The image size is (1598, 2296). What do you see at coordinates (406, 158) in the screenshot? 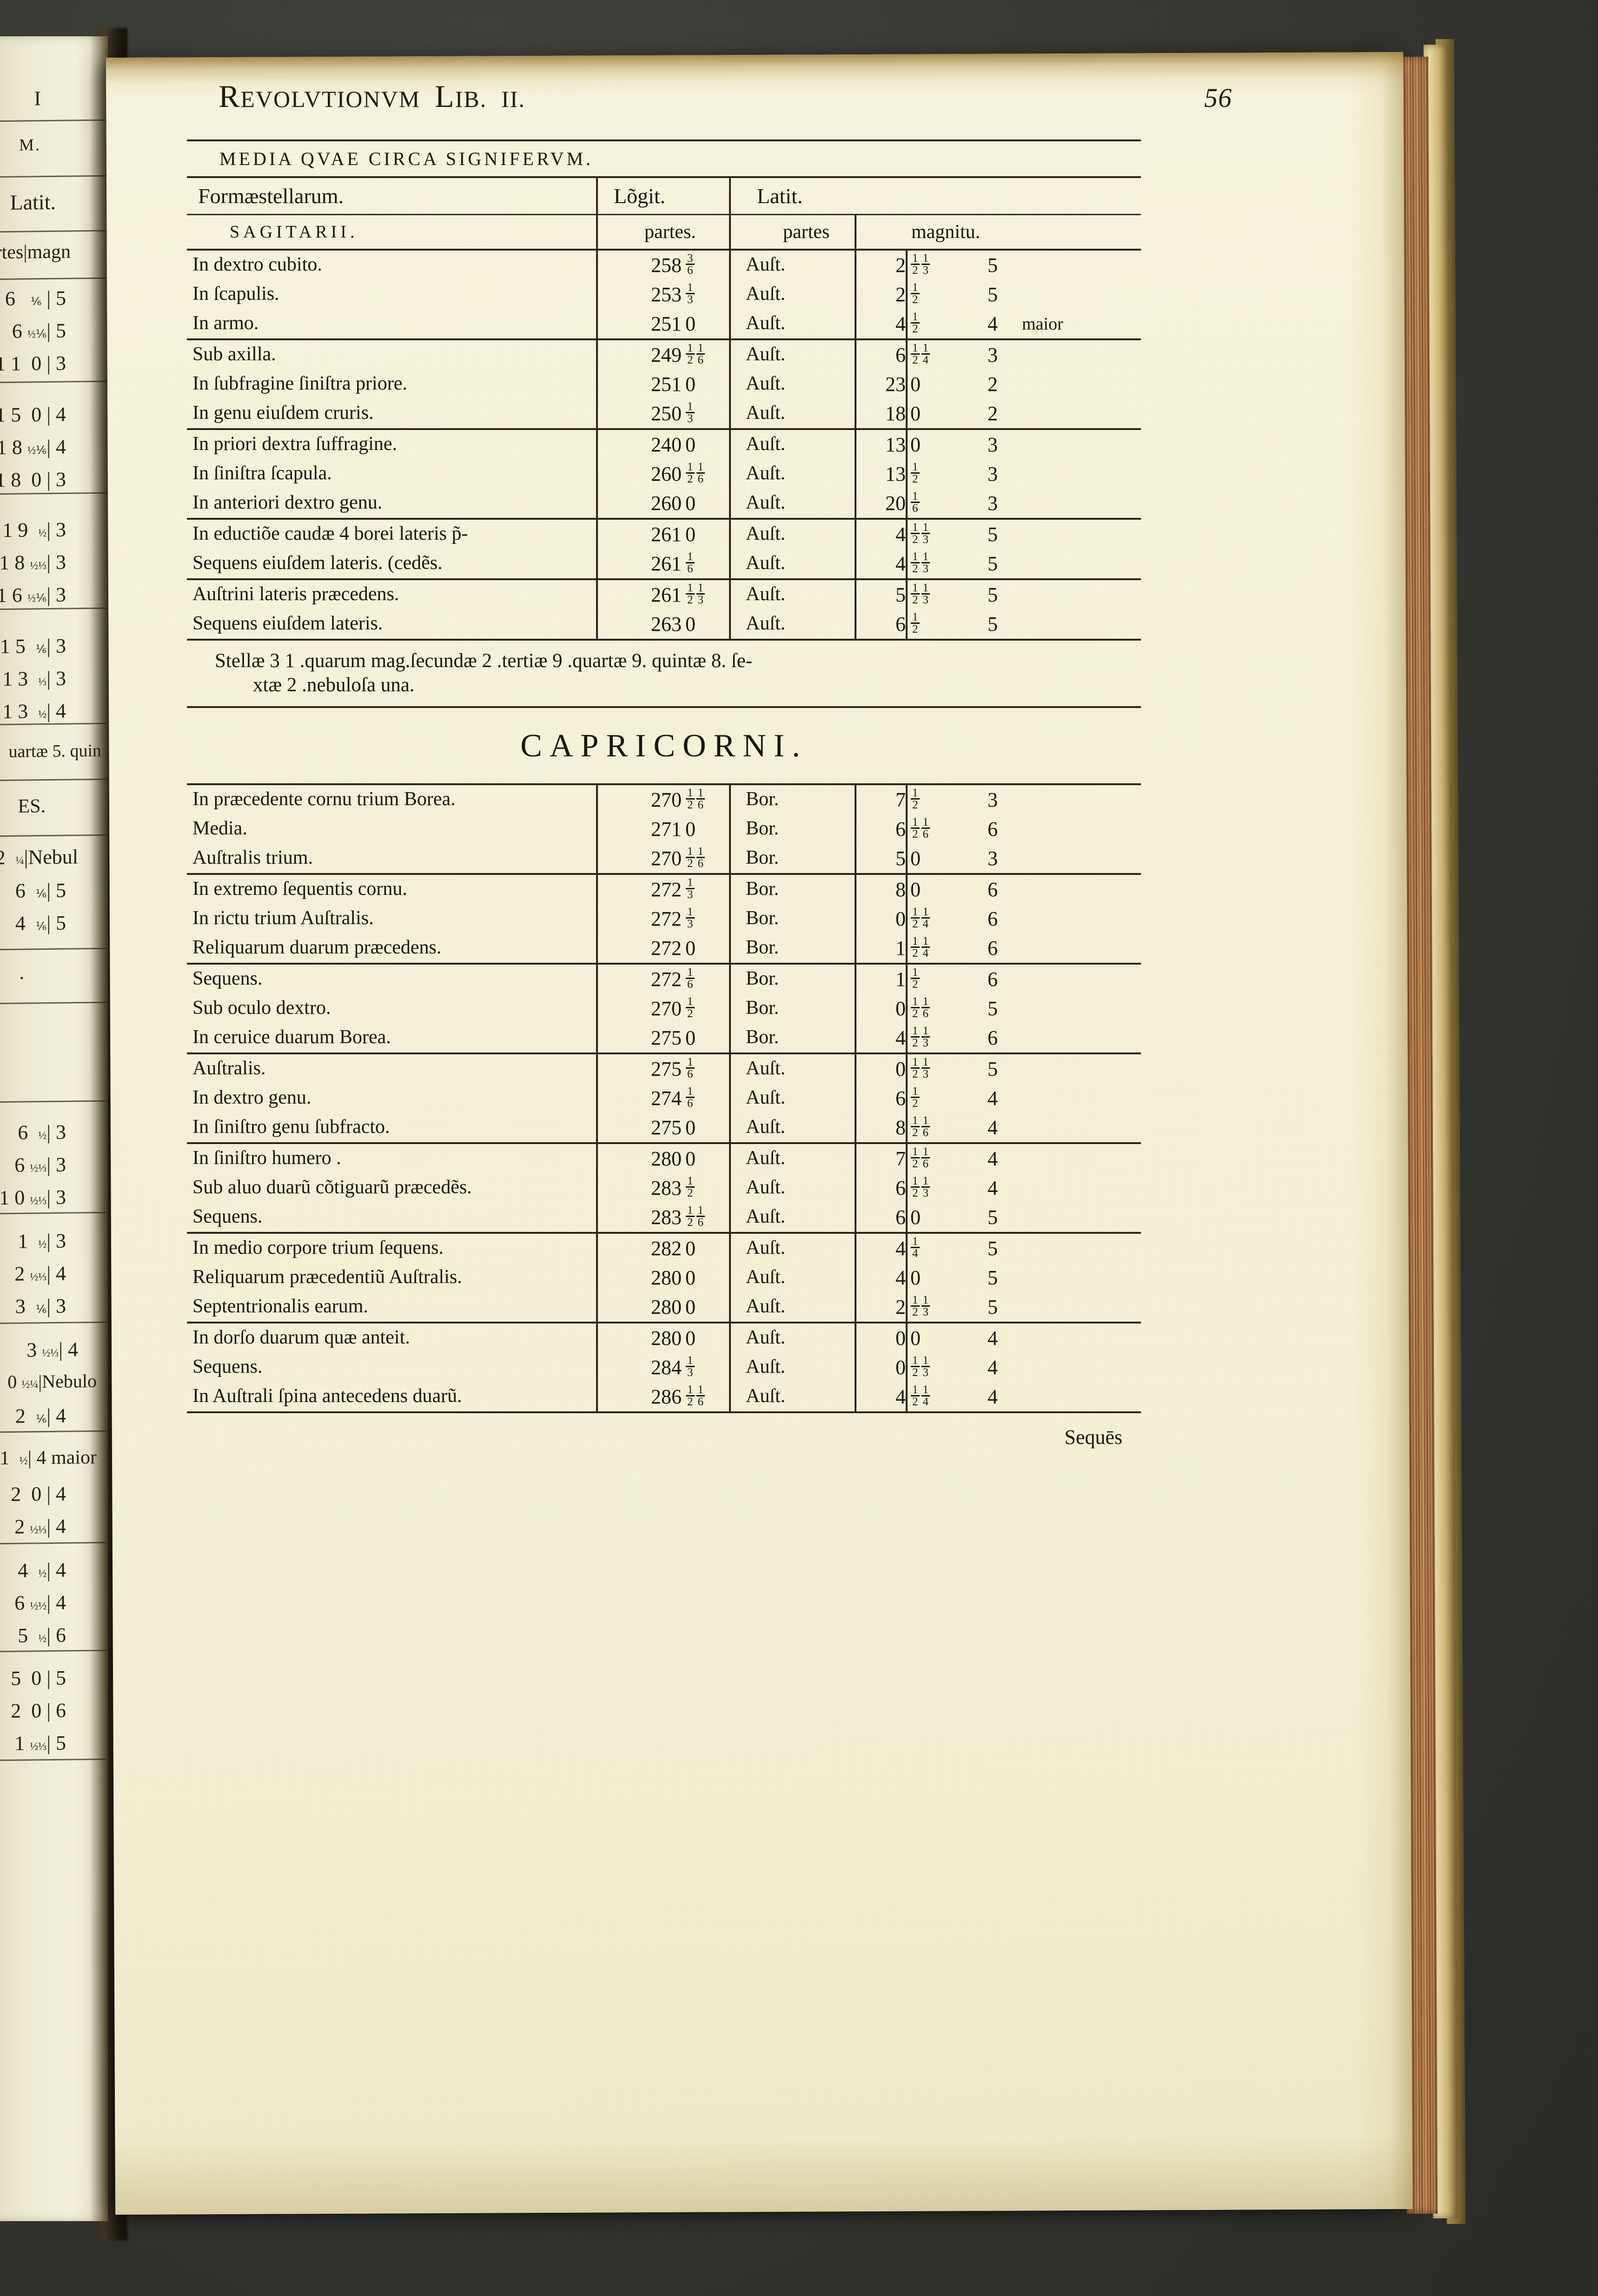
I see `table-caption: MEDIA QVAE CIRCA SIGNIFERVM.` at bounding box center [406, 158].